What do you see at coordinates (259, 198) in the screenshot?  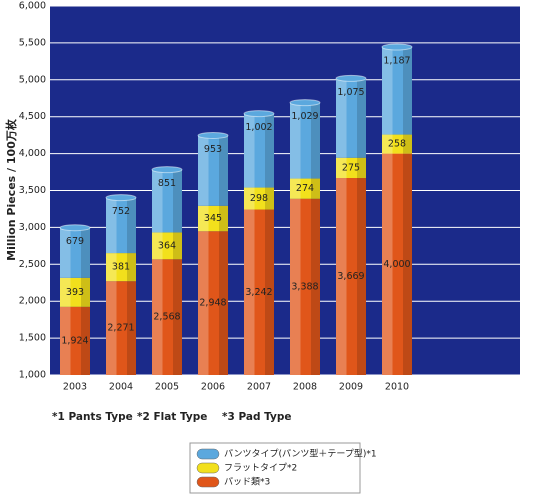 I see `value-label: 298` at bounding box center [259, 198].